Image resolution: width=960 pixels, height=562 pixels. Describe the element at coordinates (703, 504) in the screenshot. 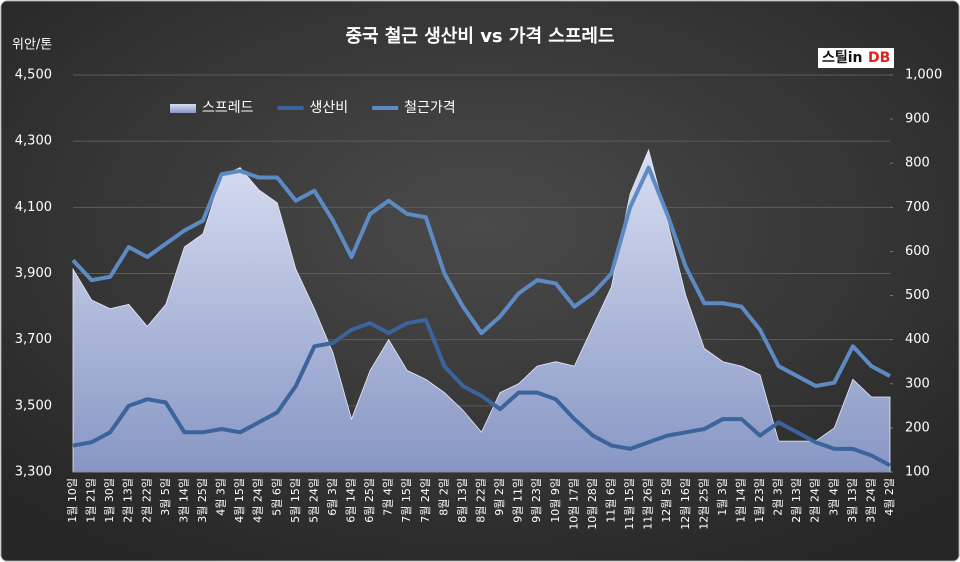

I see `x-tick-label: 12월 25일` at that location.